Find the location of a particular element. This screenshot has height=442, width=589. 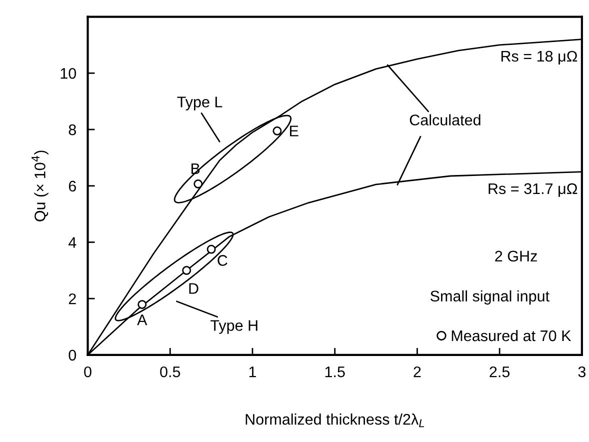

x-tick-label: 0 is located at coordinates (88, 372).